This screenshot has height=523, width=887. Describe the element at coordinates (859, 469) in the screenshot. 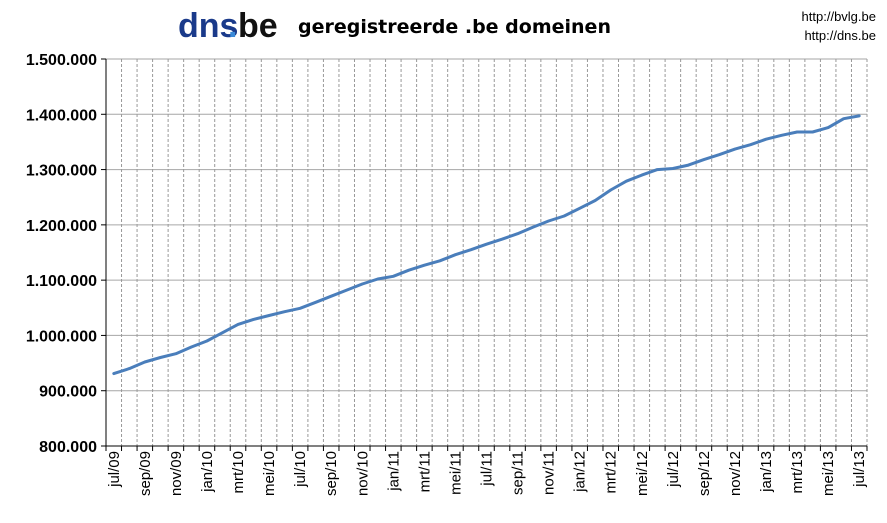

I see `x-tick-label: jul/13` at that location.